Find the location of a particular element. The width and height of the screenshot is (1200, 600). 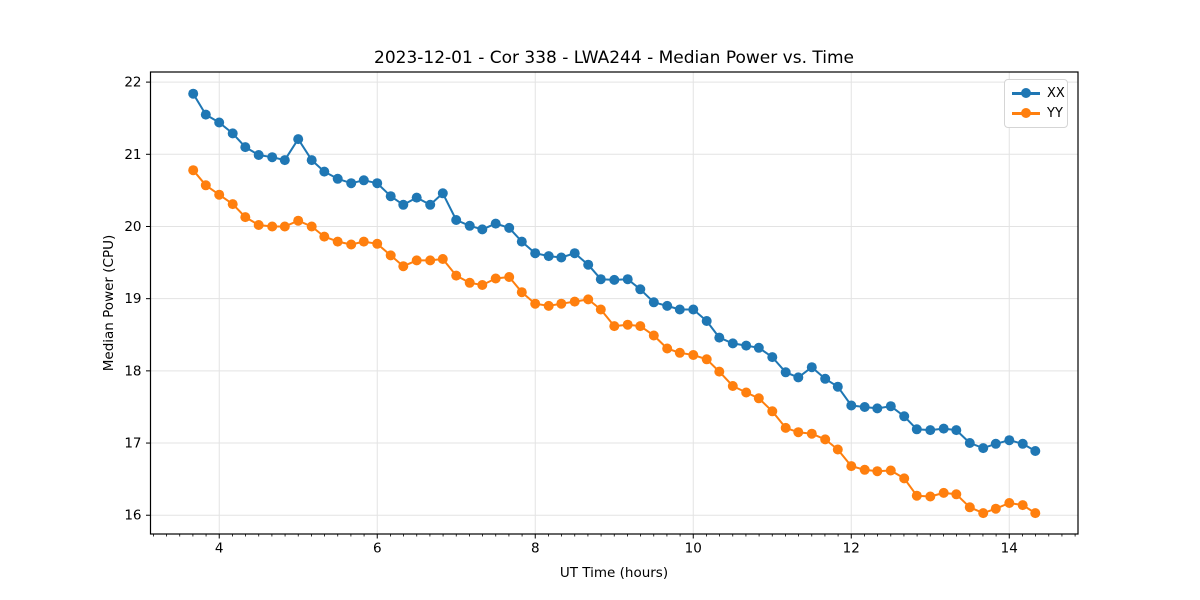

legend-item-xx: XX is located at coordinates (1038, 93).